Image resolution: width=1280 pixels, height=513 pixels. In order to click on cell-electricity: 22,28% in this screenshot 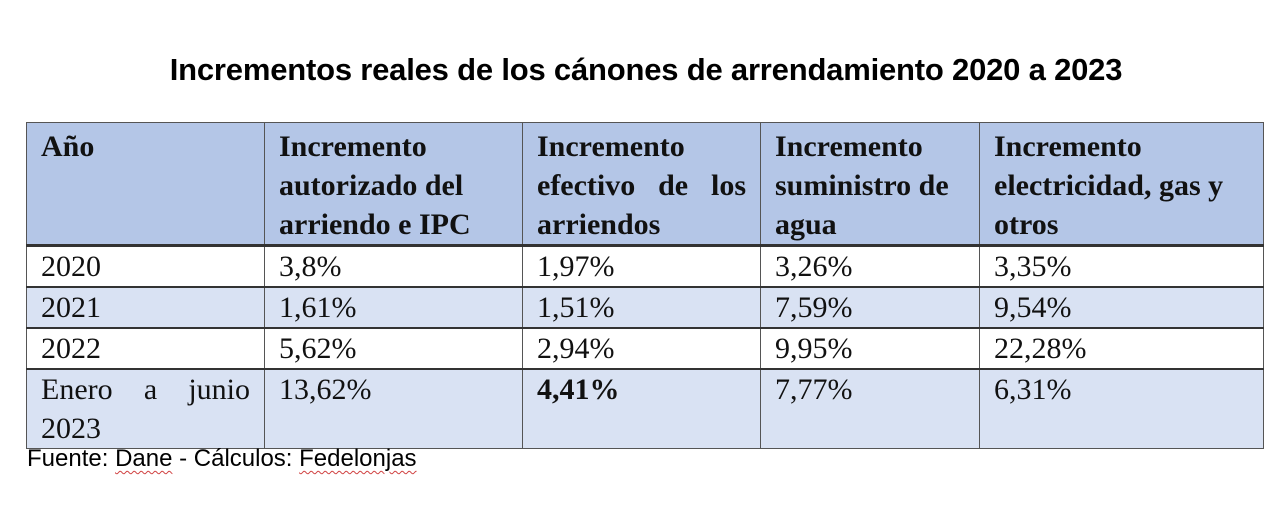, I will do `click(1121, 348)`.